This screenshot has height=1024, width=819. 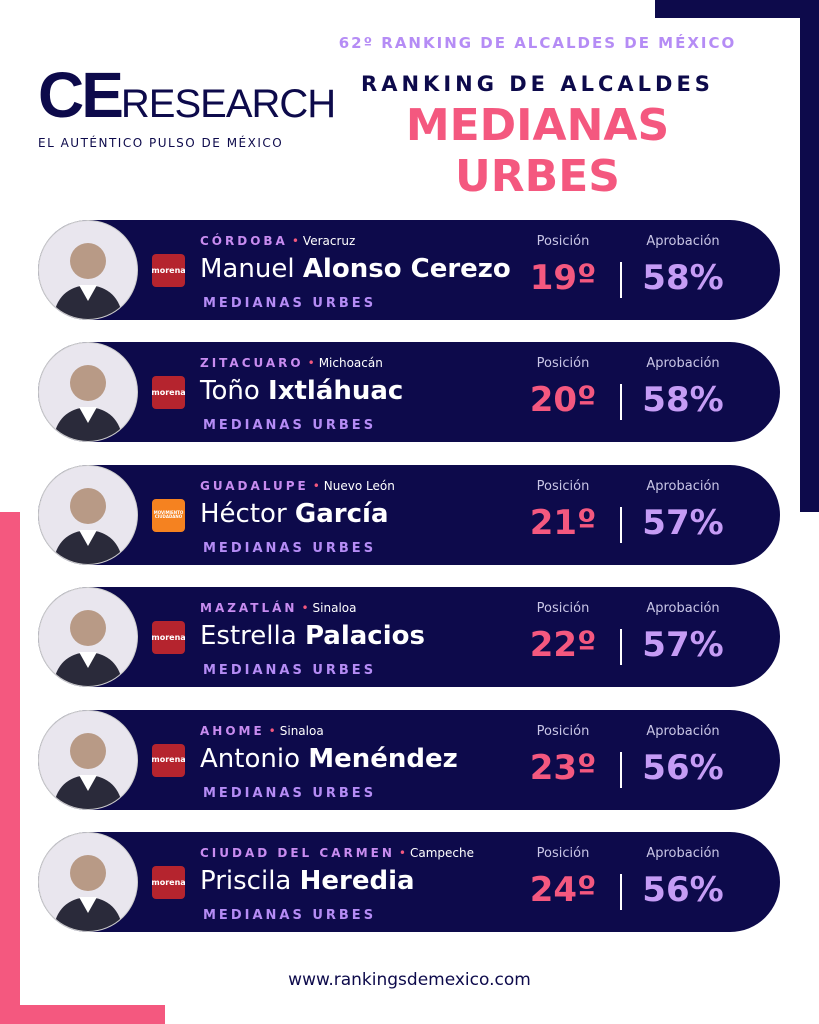 I want to click on first-name: Antonio, so click(x=250, y=758).